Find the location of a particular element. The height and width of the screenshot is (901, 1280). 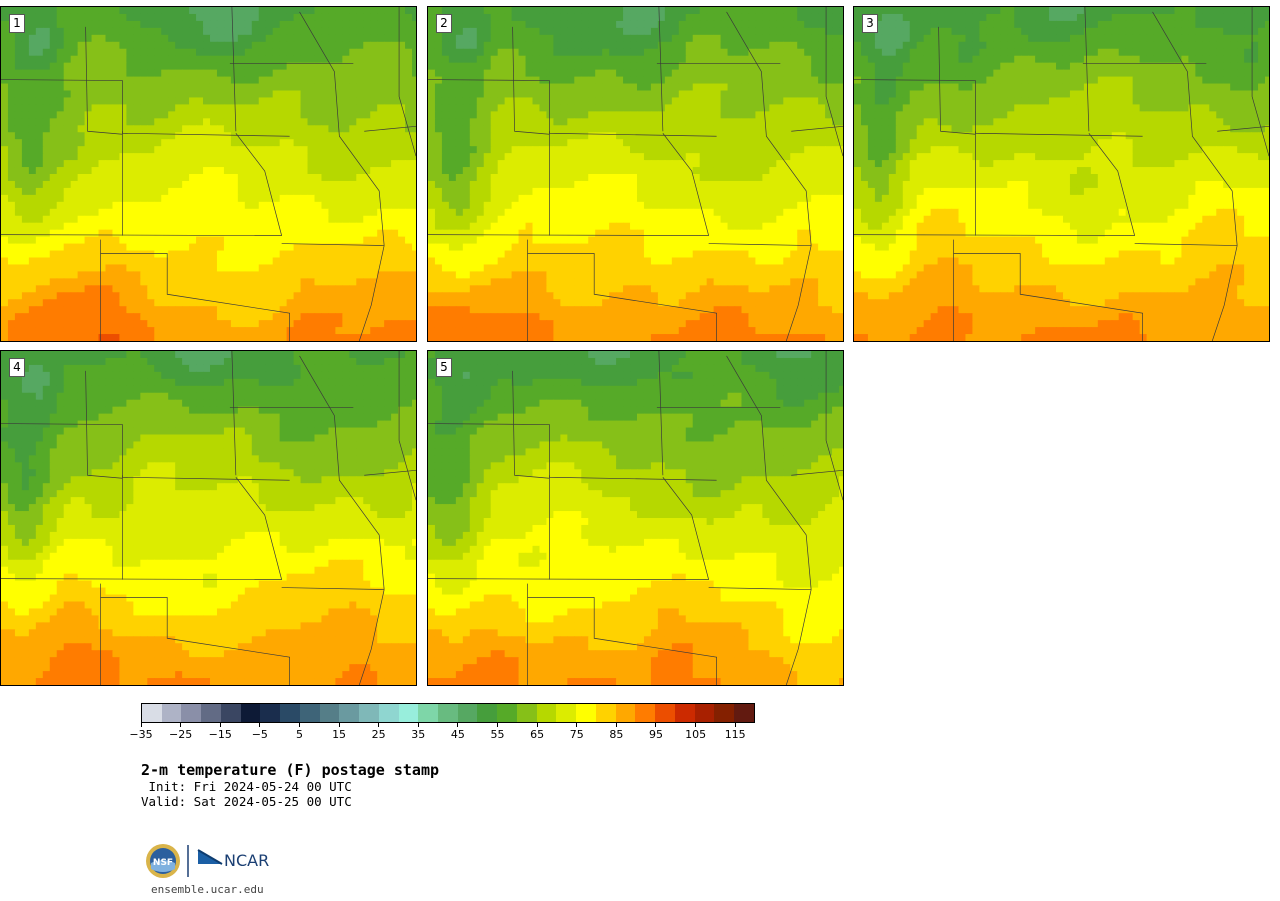

stamp-panel-4: 4 is located at coordinates (208, 518).